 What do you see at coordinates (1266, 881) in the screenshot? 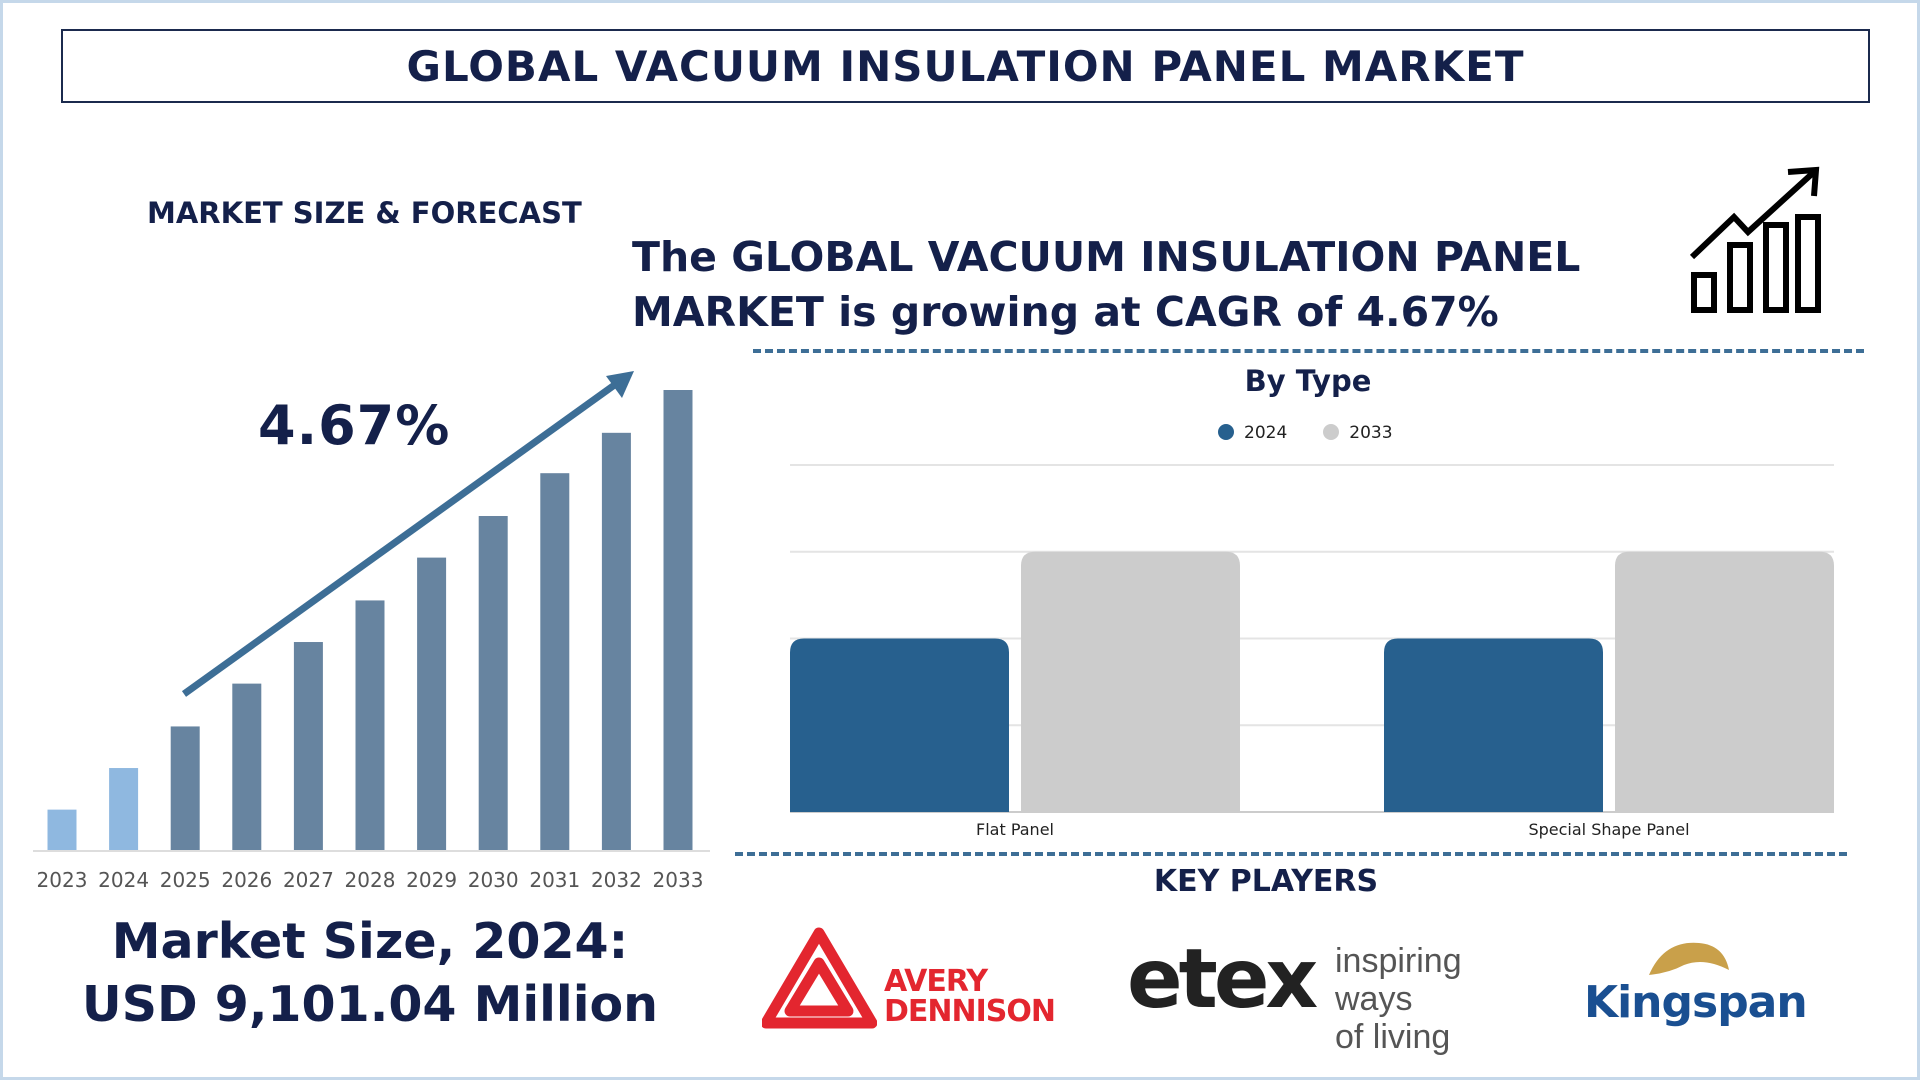
I see `key-players-title: KEY PLAYERS` at bounding box center [1266, 881].